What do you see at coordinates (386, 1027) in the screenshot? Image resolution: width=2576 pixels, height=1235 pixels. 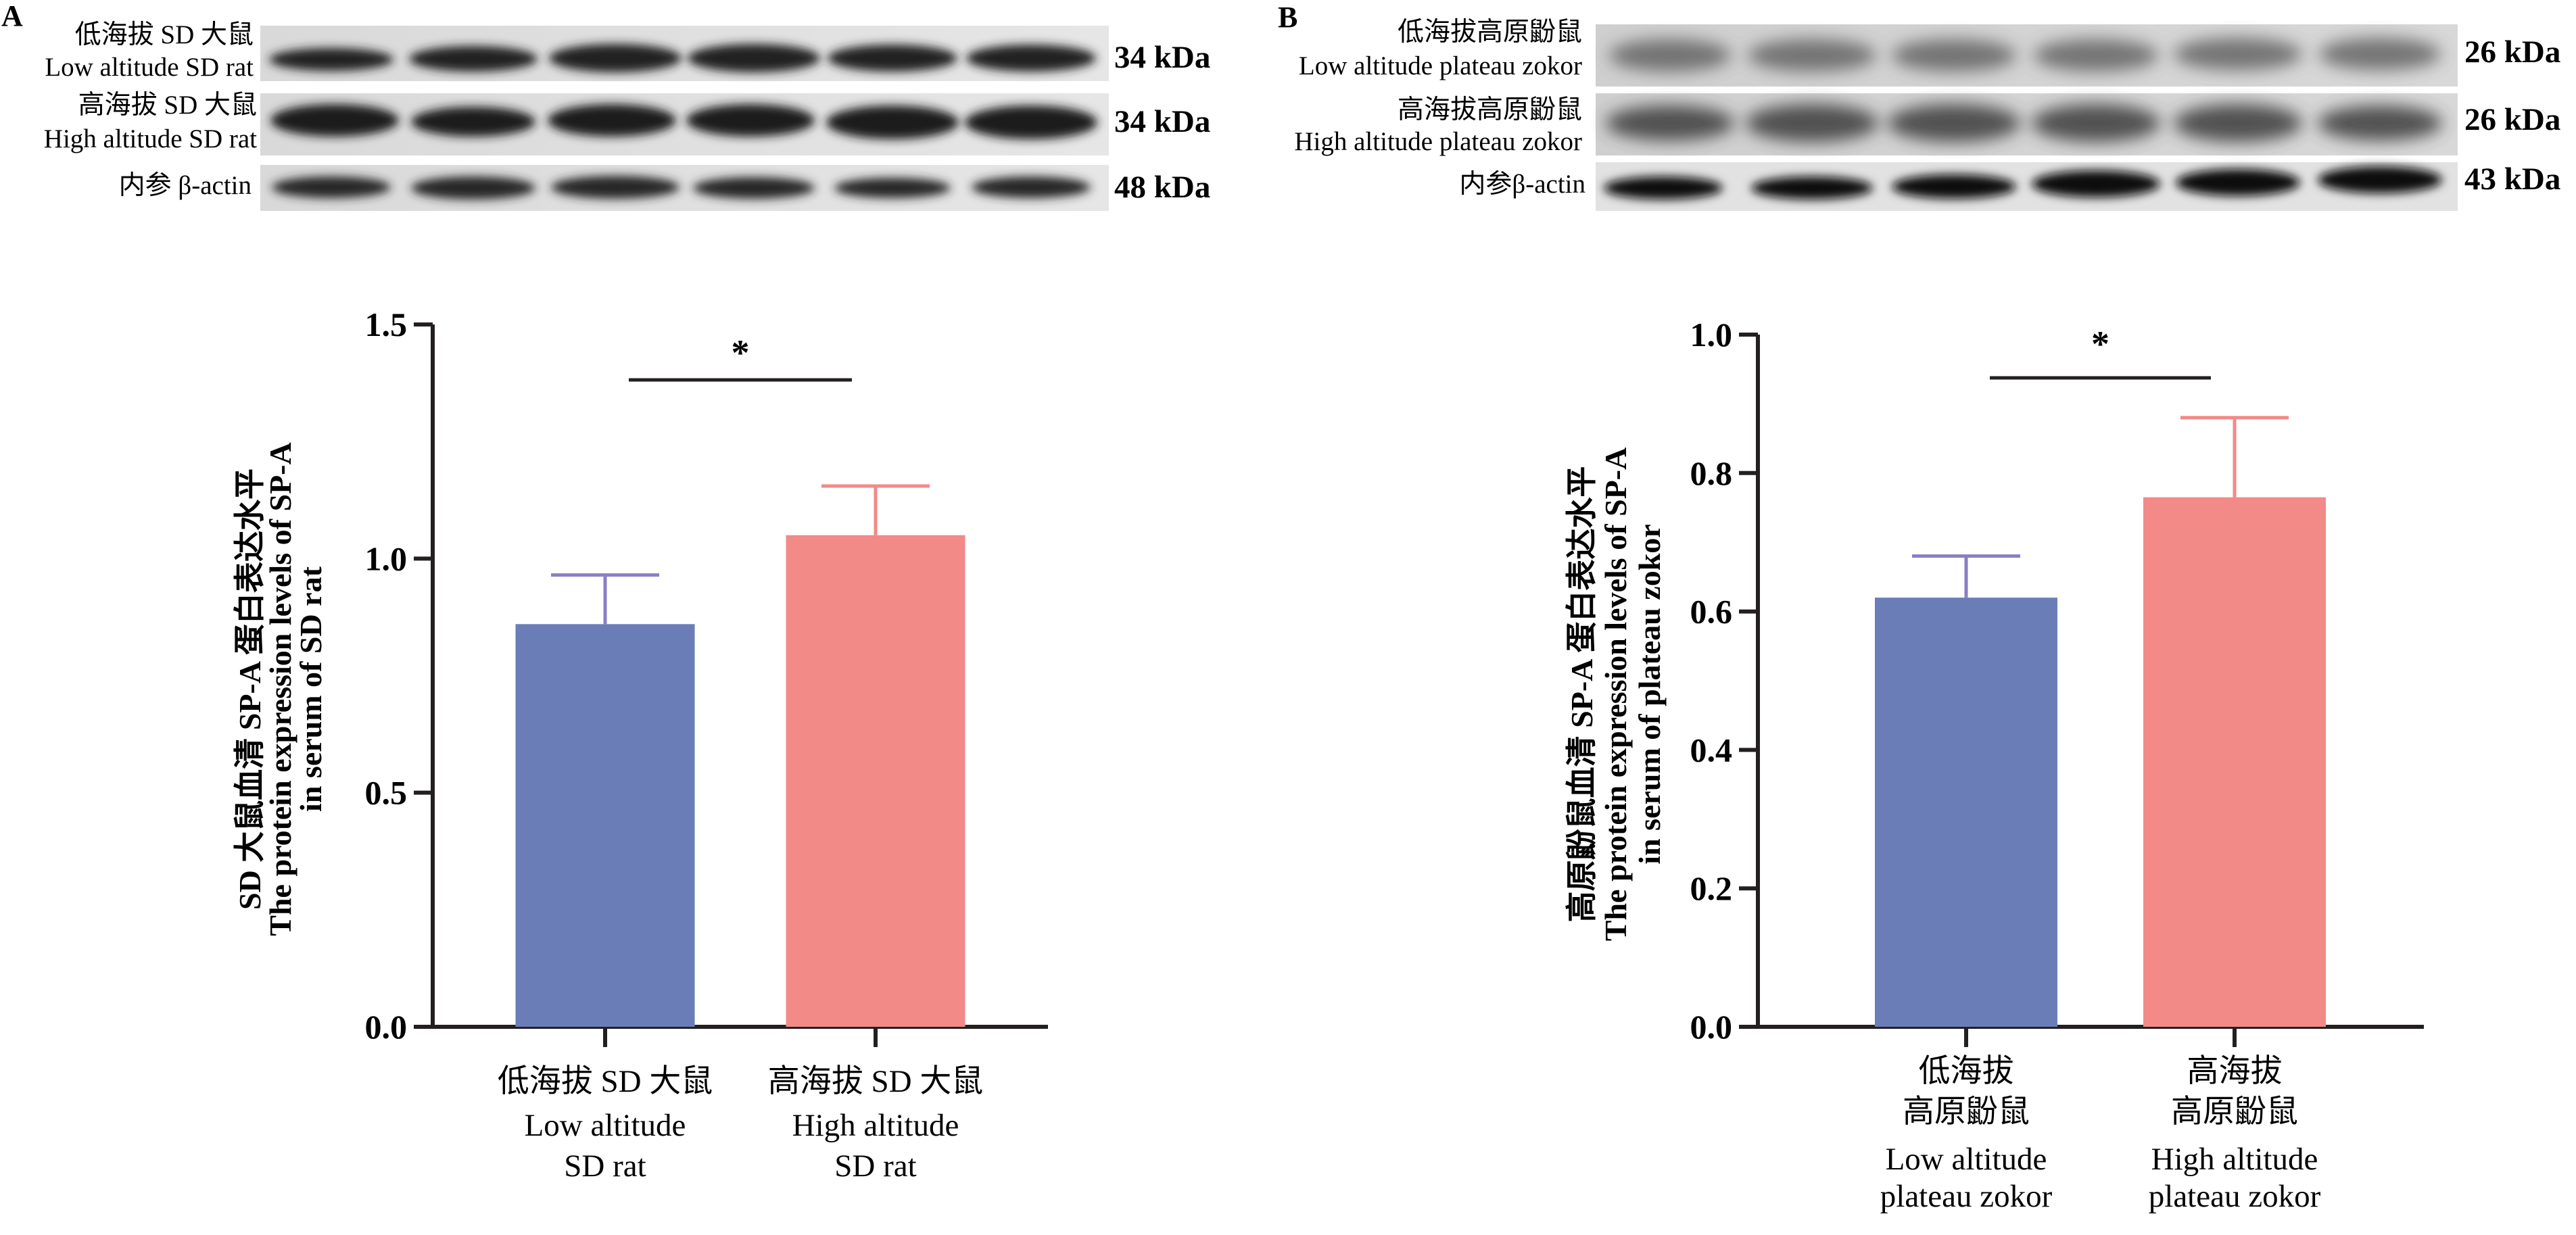 I see `chart-a-ytick-label: 0.0` at bounding box center [386, 1027].